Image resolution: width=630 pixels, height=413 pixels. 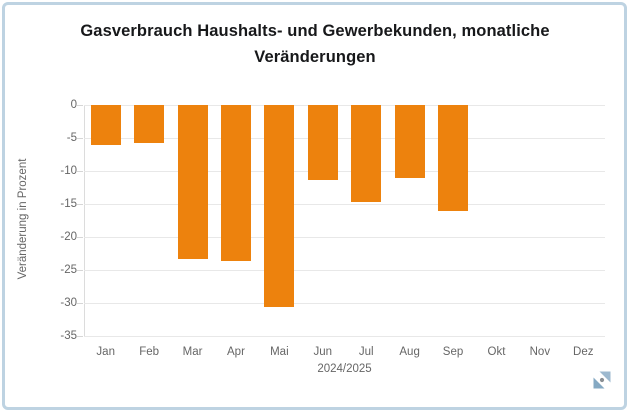 I want to click on y-tick-label--25: -25, so click(x=68, y=270).